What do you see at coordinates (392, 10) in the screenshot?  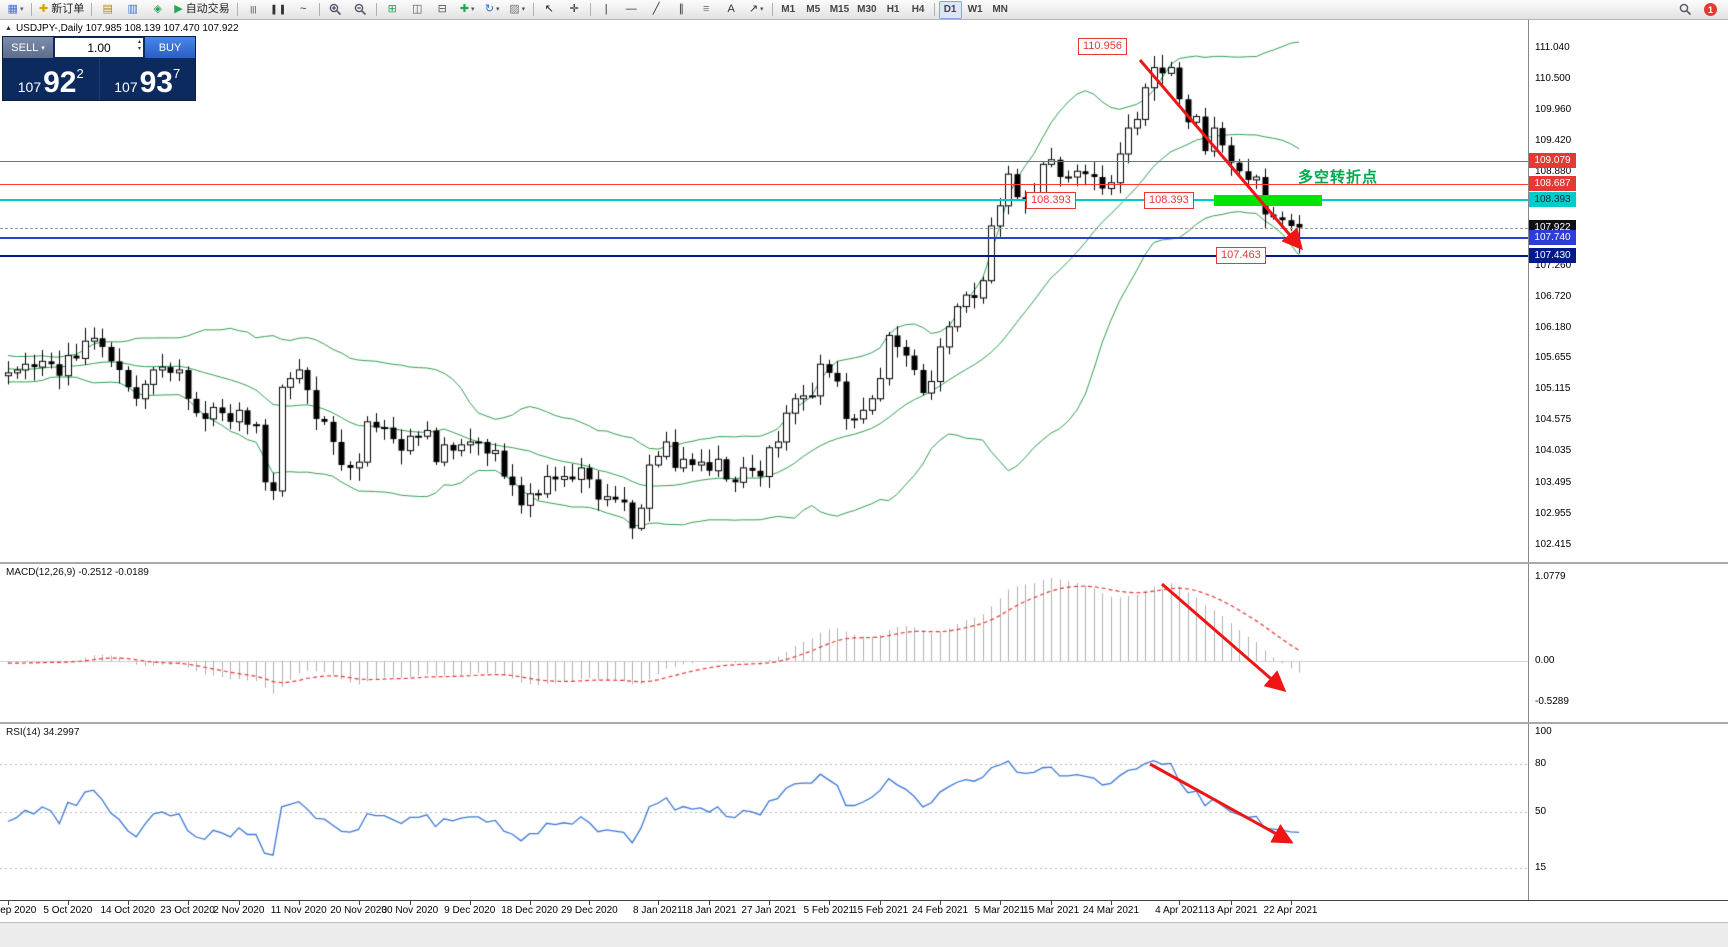 I see `tile-windows-icon: ⊞` at bounding box center [392, 10].